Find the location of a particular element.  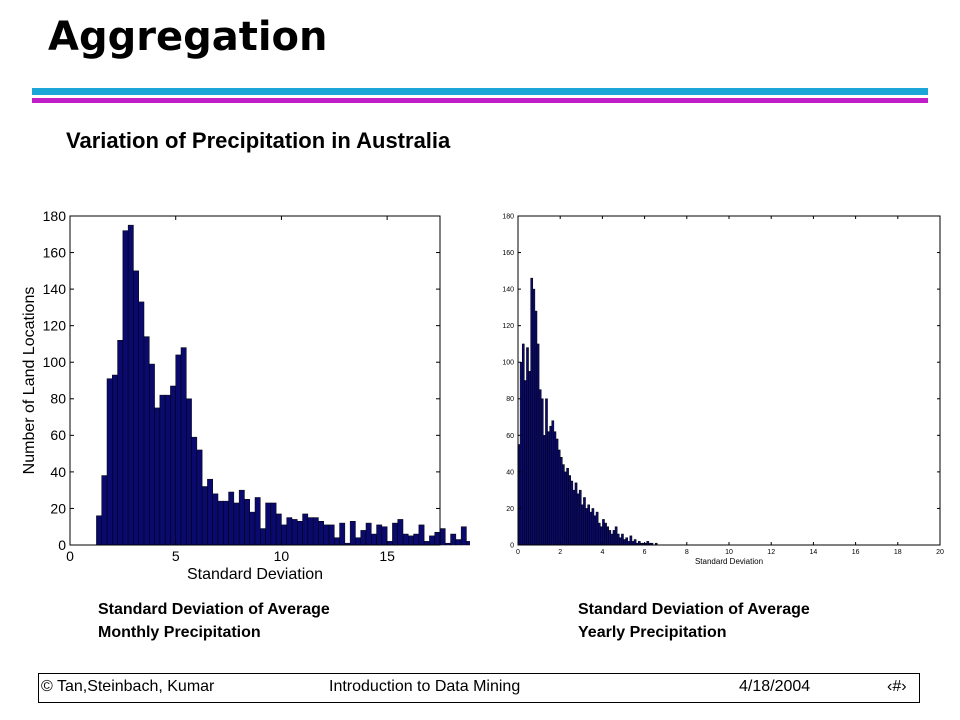

x-tick-label: 15 is located at coordinates (387, 556).